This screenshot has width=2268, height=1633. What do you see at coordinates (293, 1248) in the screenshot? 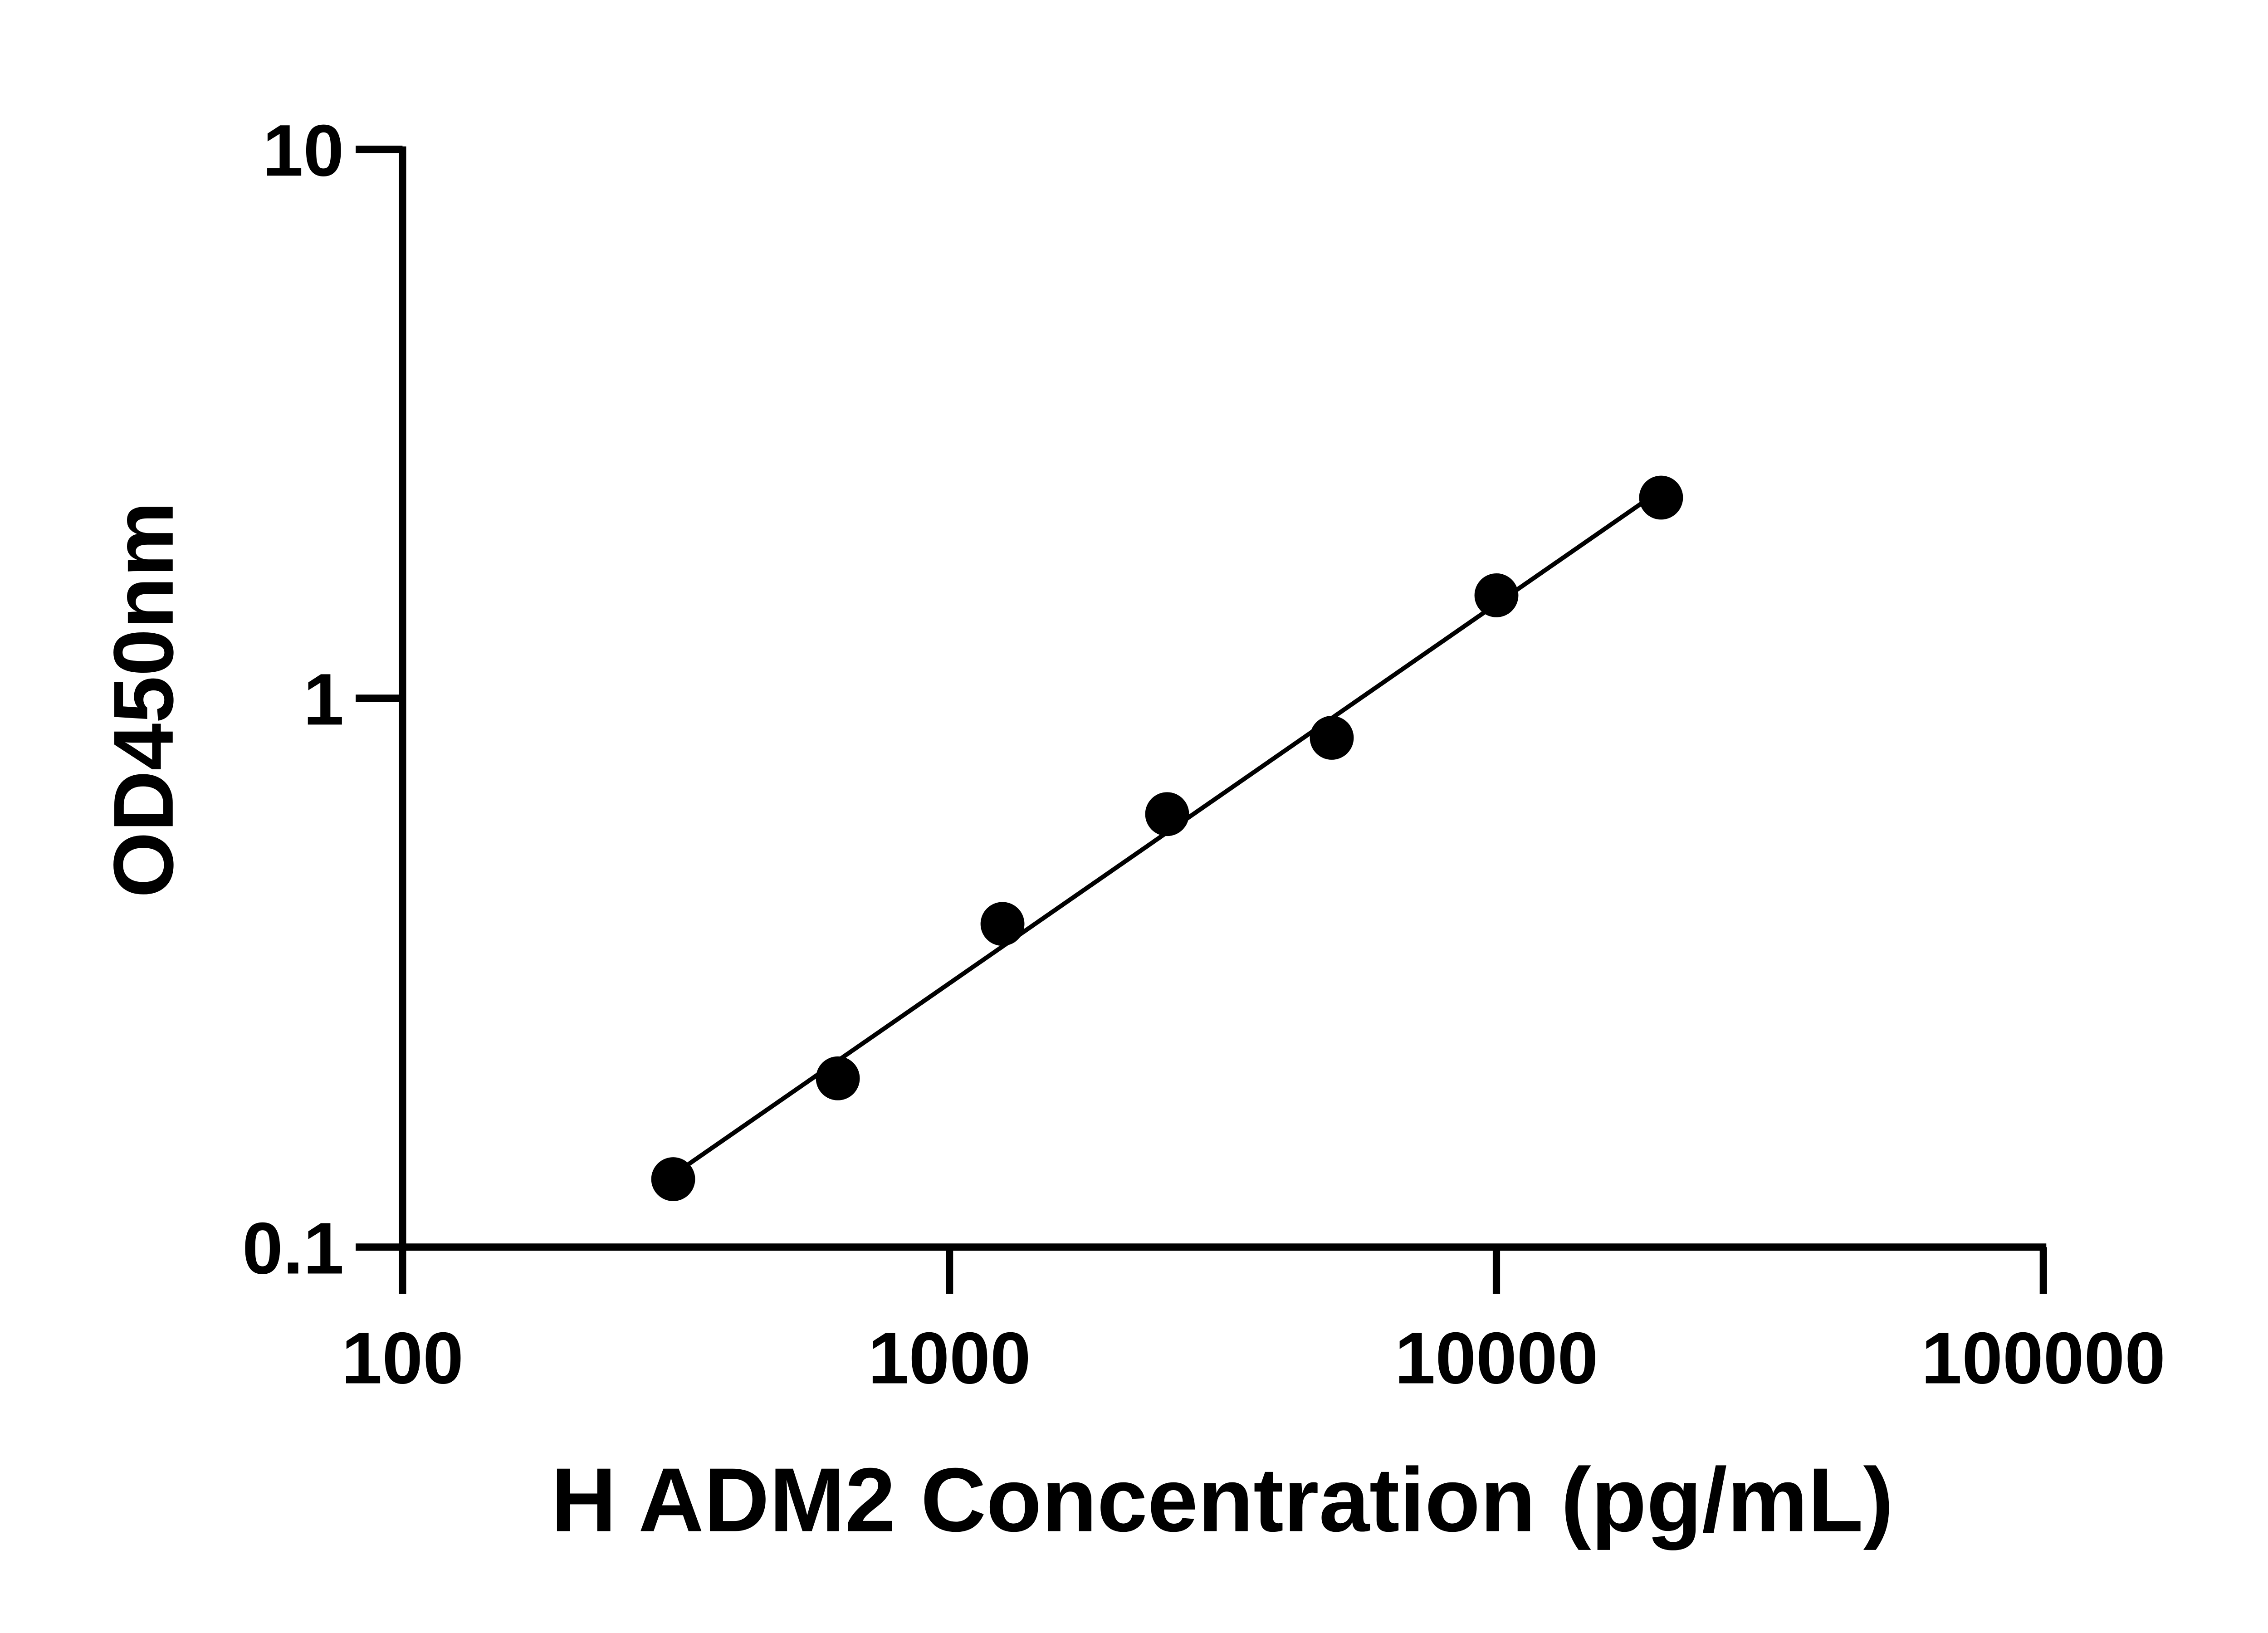
I see `y-tick-label: 0.1` at bounding box center [293, 1248].